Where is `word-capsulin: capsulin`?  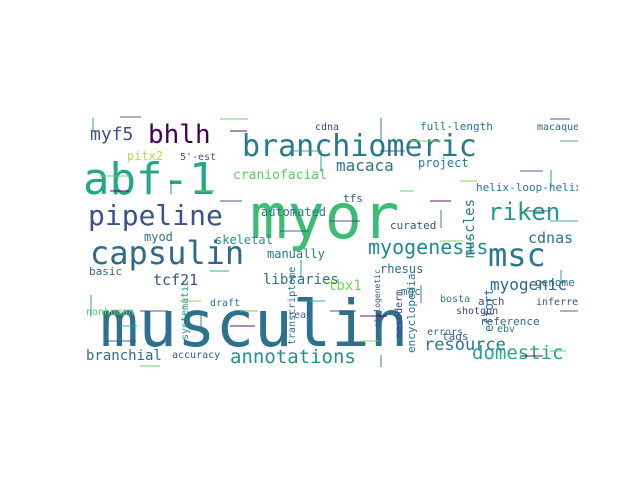 word-capsulin: capsulin is located at coordinates (167, 253).